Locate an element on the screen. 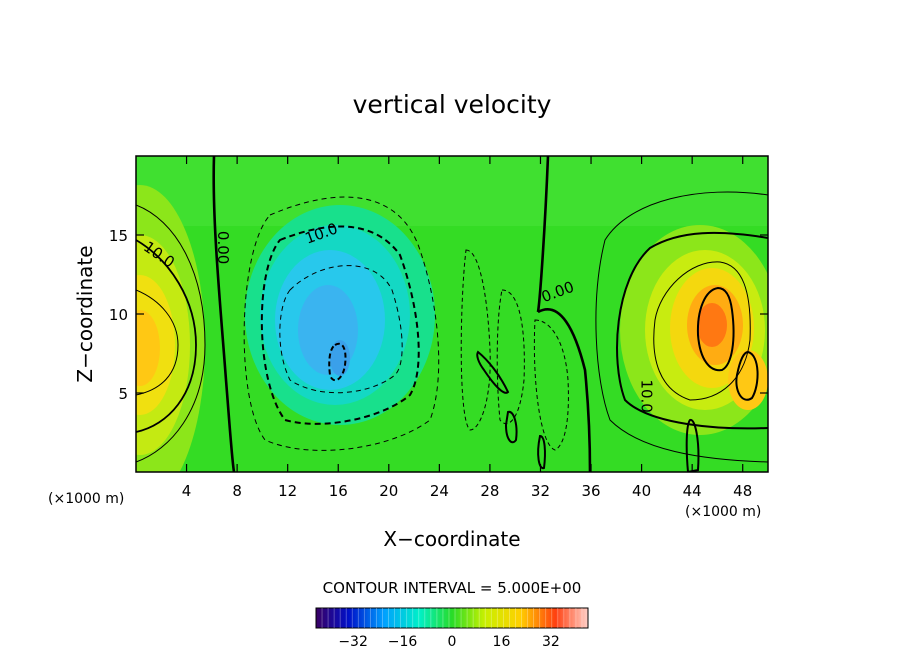 The width and height of the screenshot is (904, 654). center-contour-f is located at coordinates (551, 385).